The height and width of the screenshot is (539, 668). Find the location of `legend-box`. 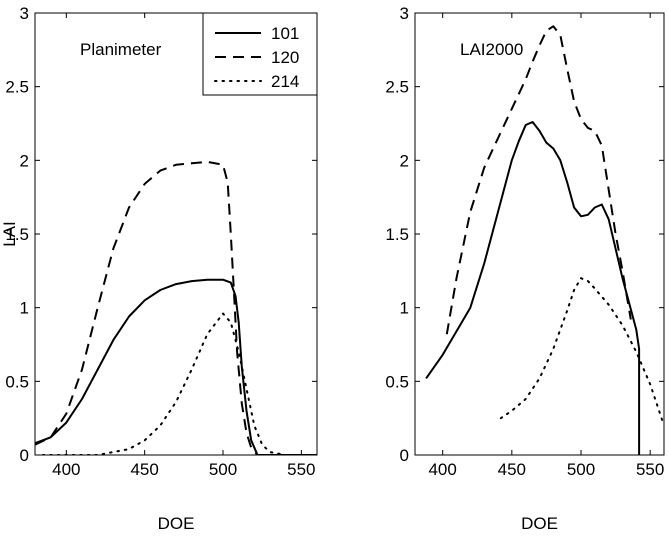

legend-box is located at coordinates (260, 54).